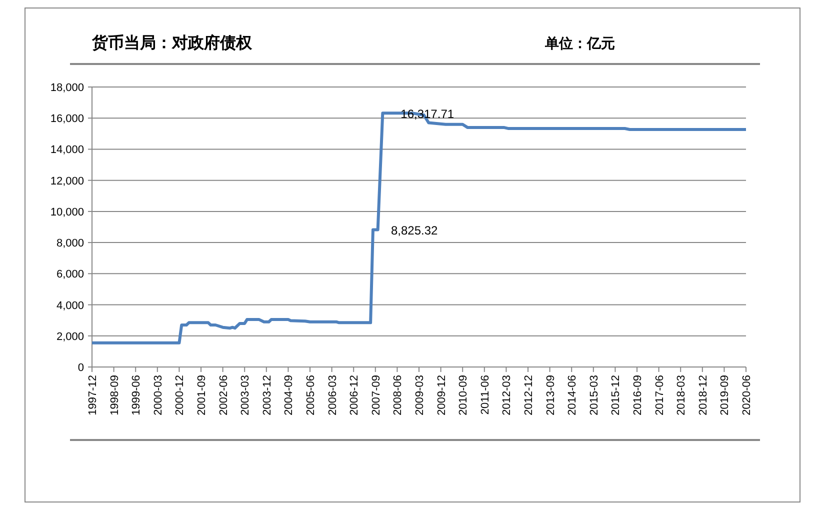  I want to click on x-tick-label: 2000-12, so click(180, 395).